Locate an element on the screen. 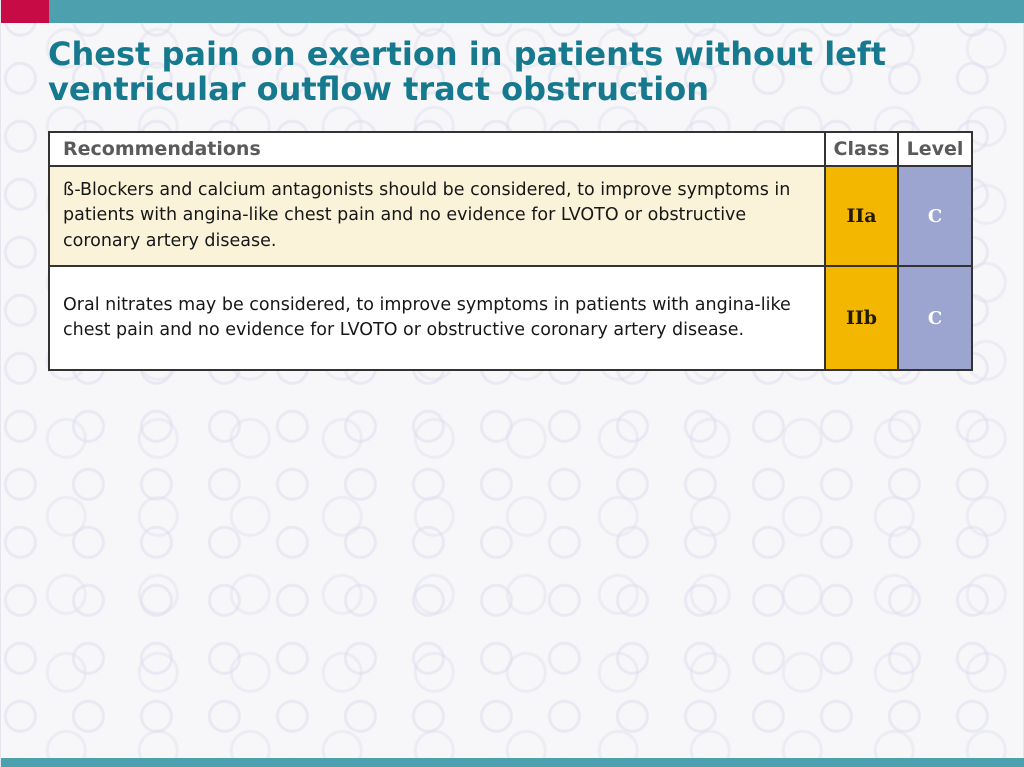  header-cell-level: Level is located at coordinates (935, 149).